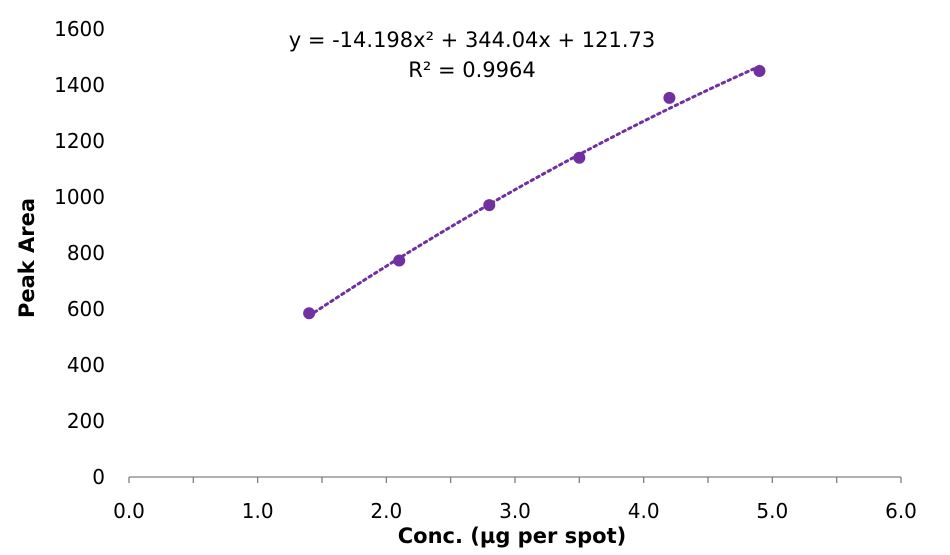 This screenshot has width=950, height=555. I want to click on x-axis-tick-labels: 0.0 1.0 2.0 3.0 4.0 5.0 6.0, so click(515, 511).